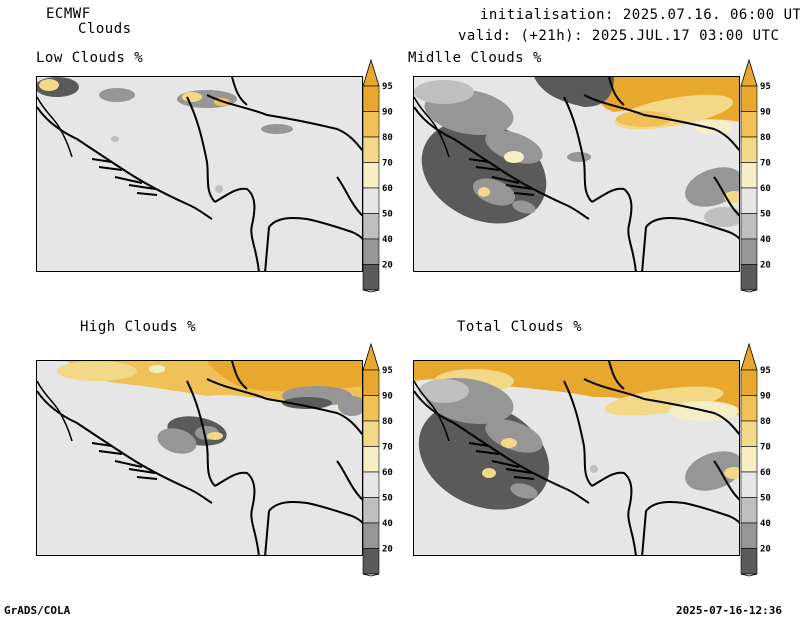 The image size is (800, 618). What do you see at coordinates (37, 610) in the screenshot?
I see `footer-software-label: GrADS/COLA` at bounding box center [37, 610].